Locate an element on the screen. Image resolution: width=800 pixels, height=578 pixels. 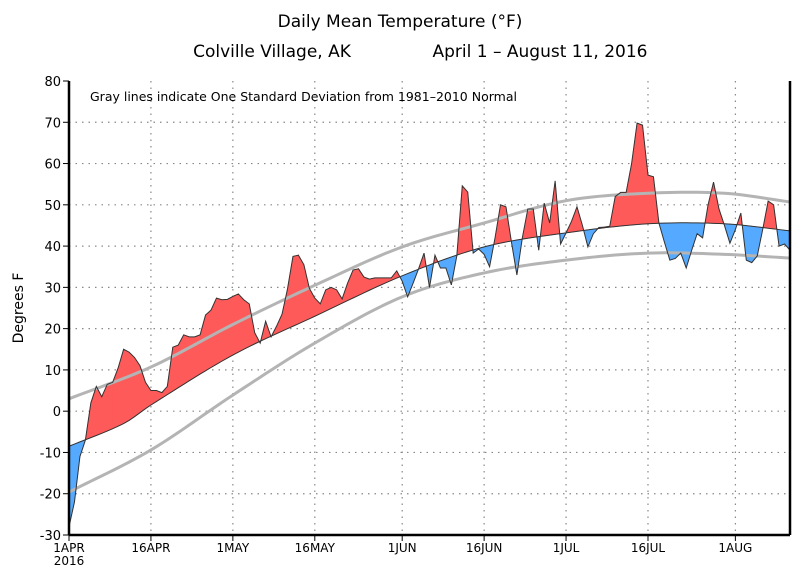
y-tick-label: -10 is located at coordinates (50, 453).